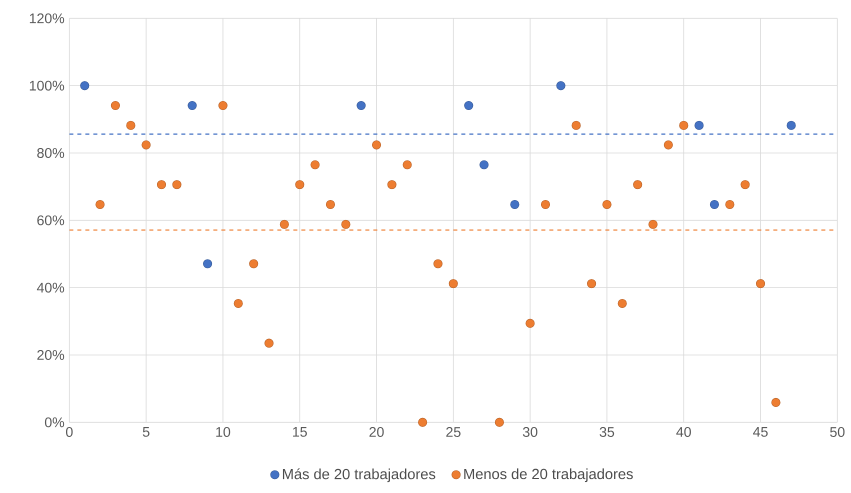  Describe the element at coordinates (548, 475) in the screenshot. I see `legend-label: Menos de 20 trabajadores` at that location.